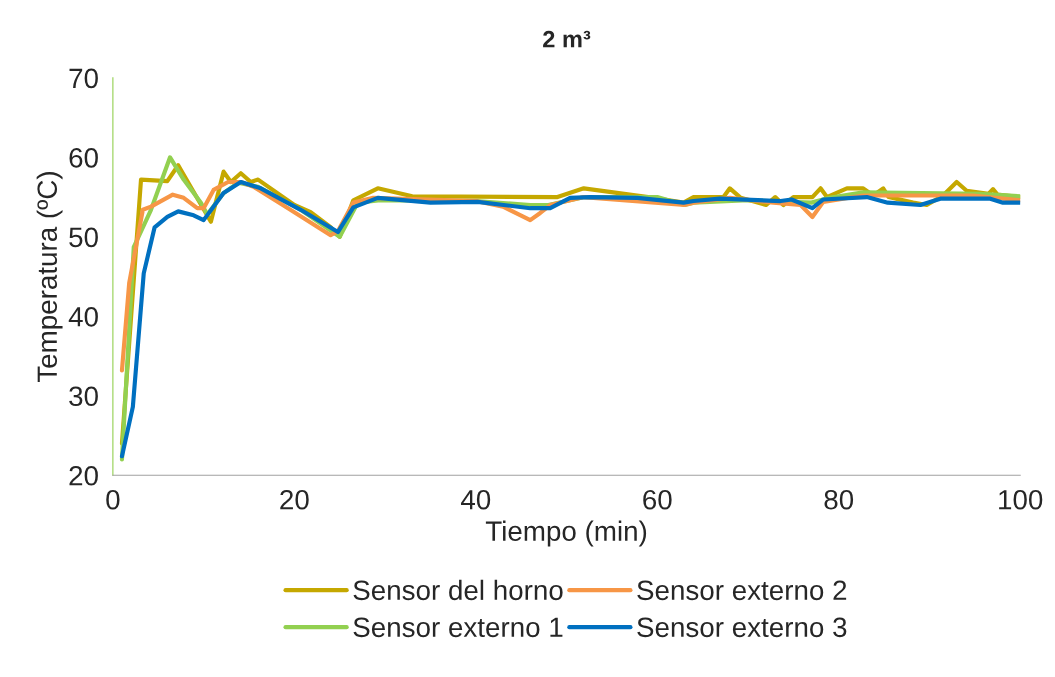 Image resolution: width=1055 pixels, height=677 pixels. What do you see at coordinates (294, 499) in the screenshot?
I see `x-tick-label: 20` at bounding box center [294, 499].